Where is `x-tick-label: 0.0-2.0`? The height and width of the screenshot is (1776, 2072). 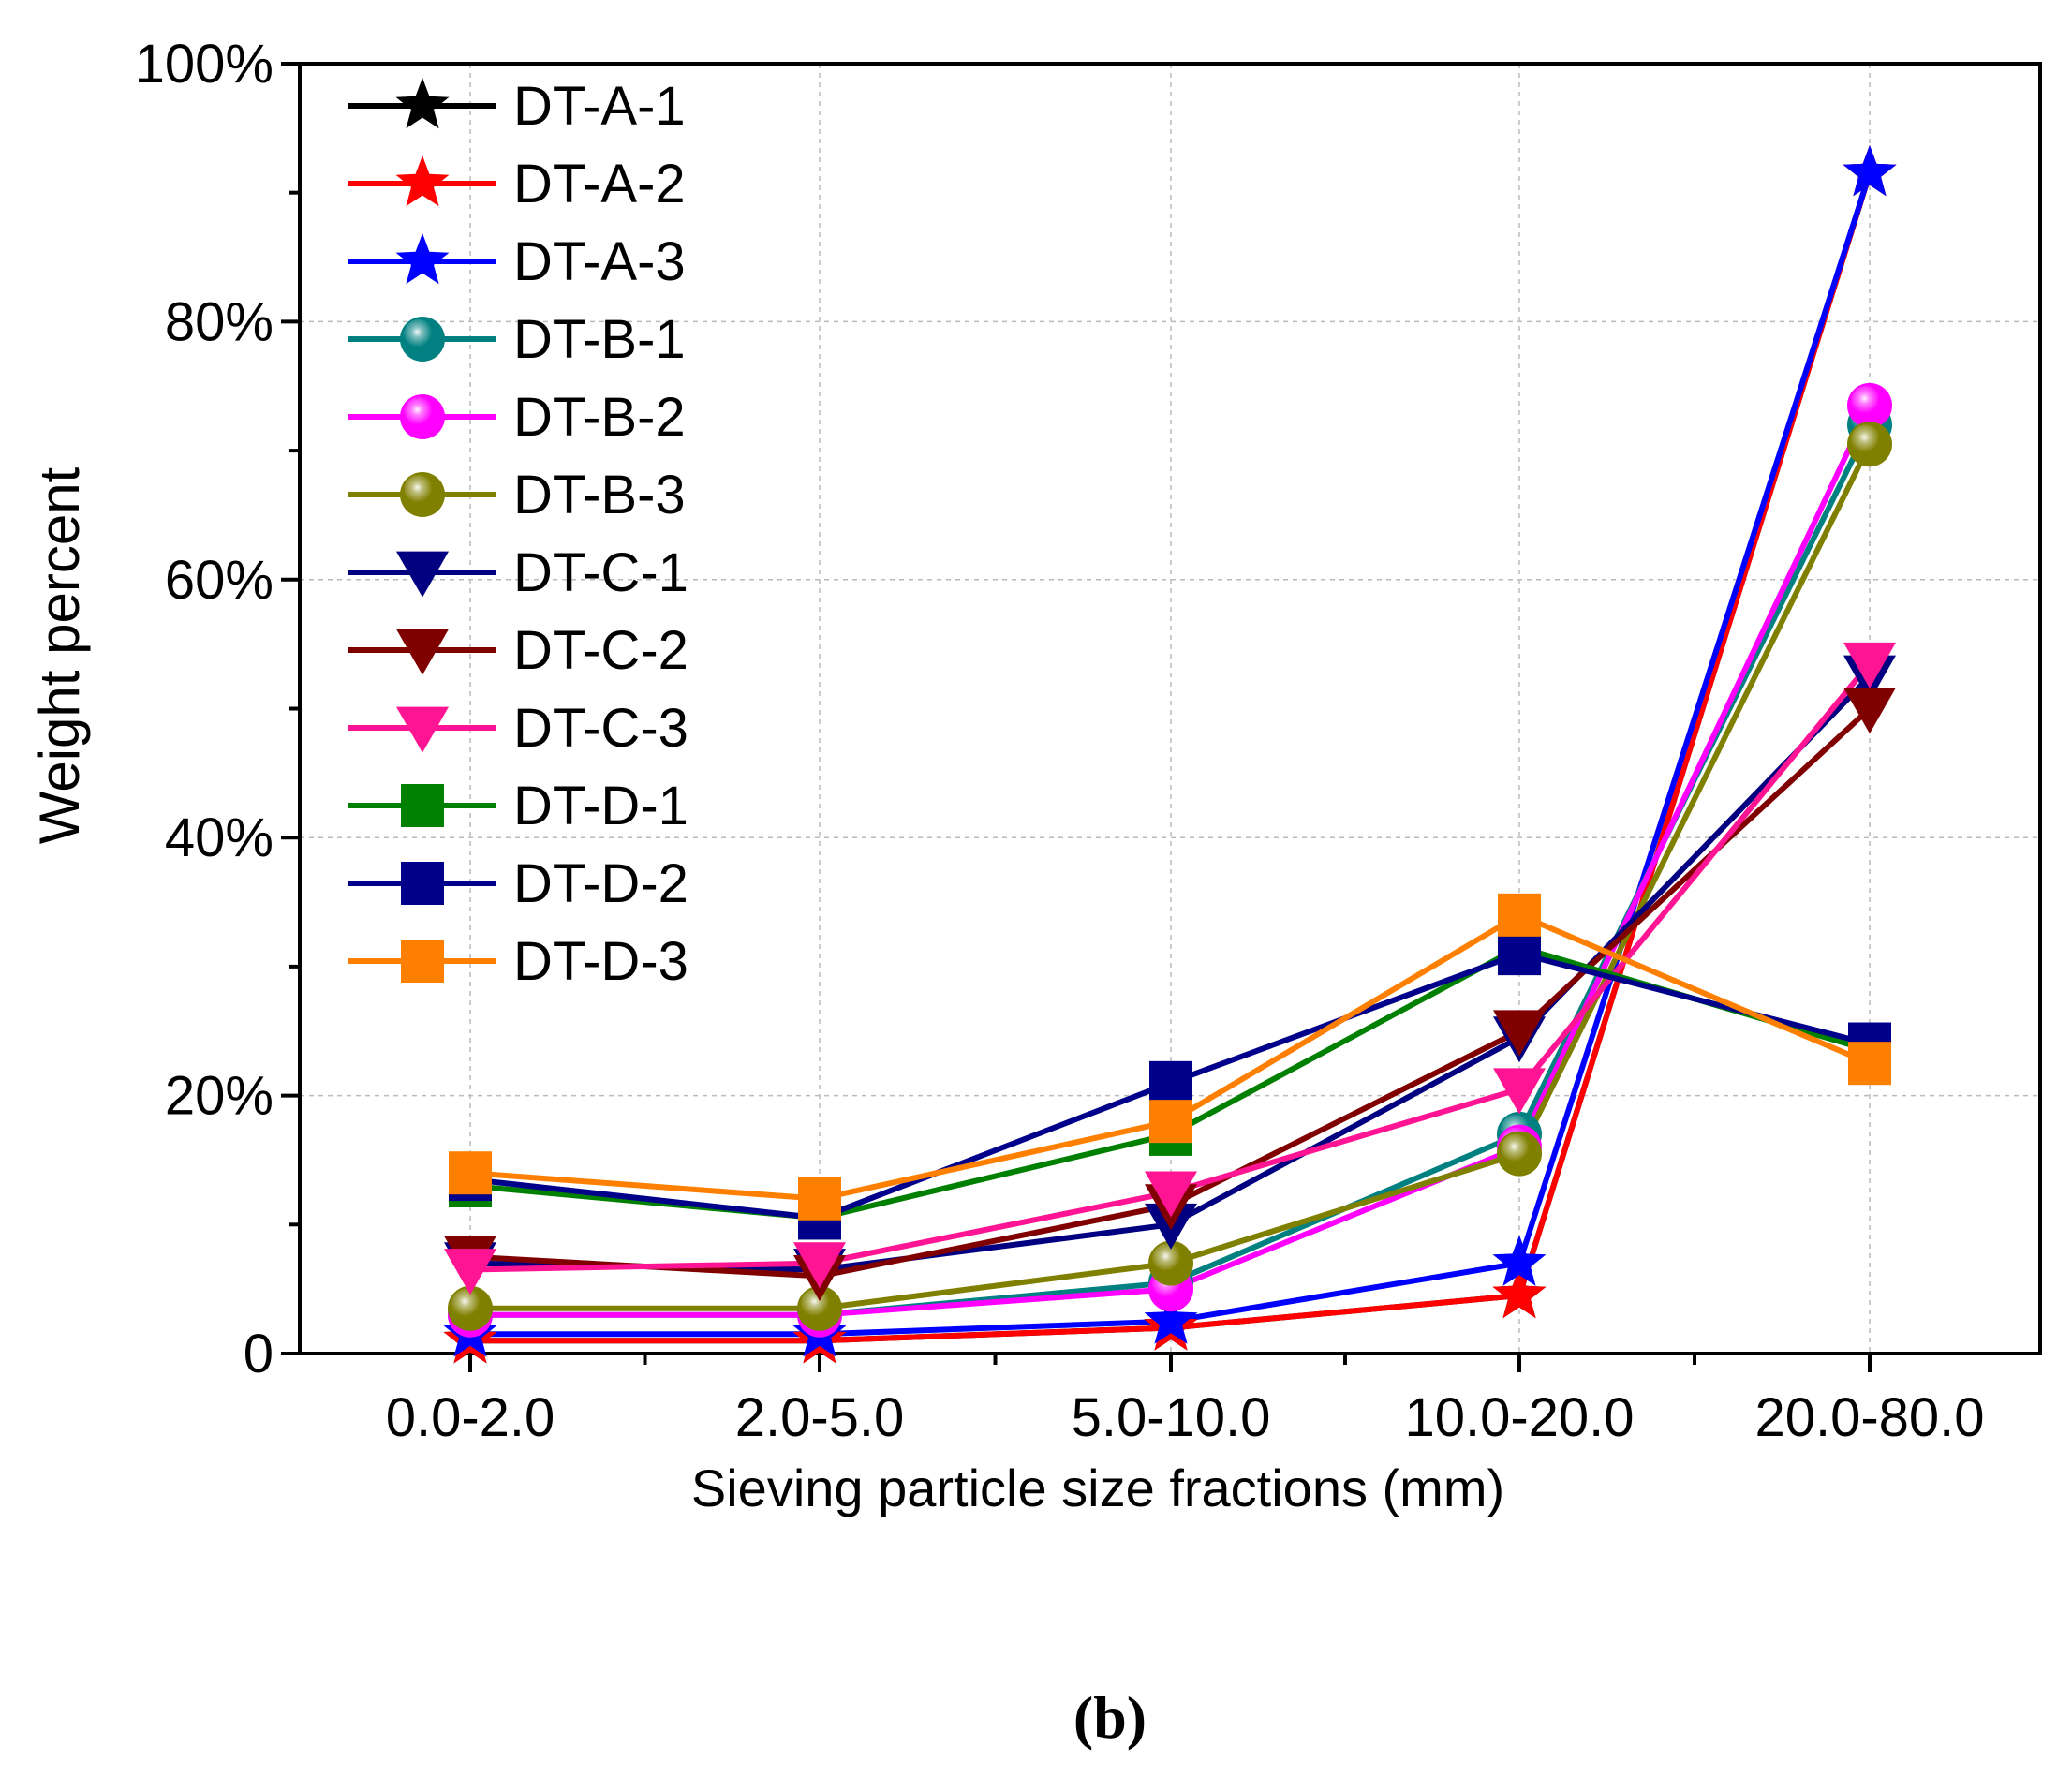 x-tick-label: 0.0-2.0 is located at coordinates (470, 1417).